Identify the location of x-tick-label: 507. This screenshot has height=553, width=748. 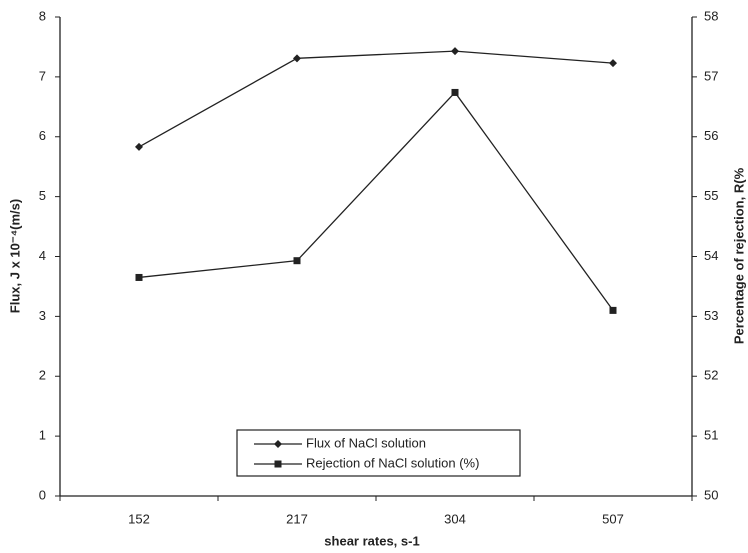
(613, 518).